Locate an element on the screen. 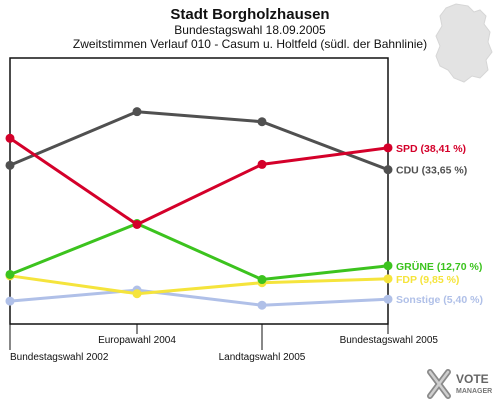  chart-subtitle: Bundestagswahl 18.09.2005 is located at coordinates (250, 30).